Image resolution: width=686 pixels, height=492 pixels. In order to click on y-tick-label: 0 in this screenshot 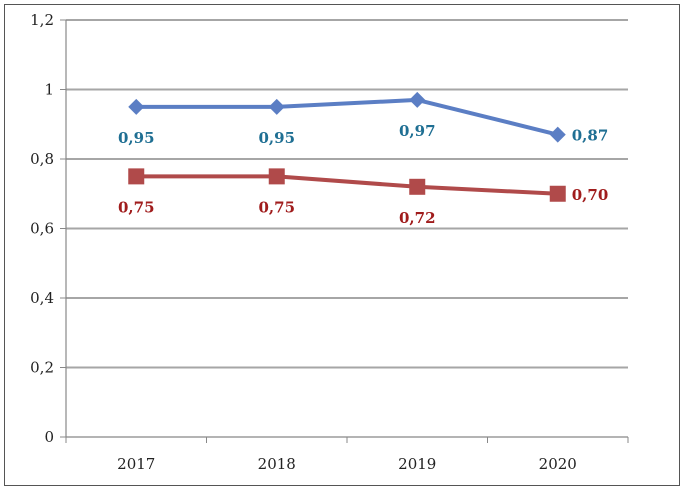, I will do `click(49, 437)`.